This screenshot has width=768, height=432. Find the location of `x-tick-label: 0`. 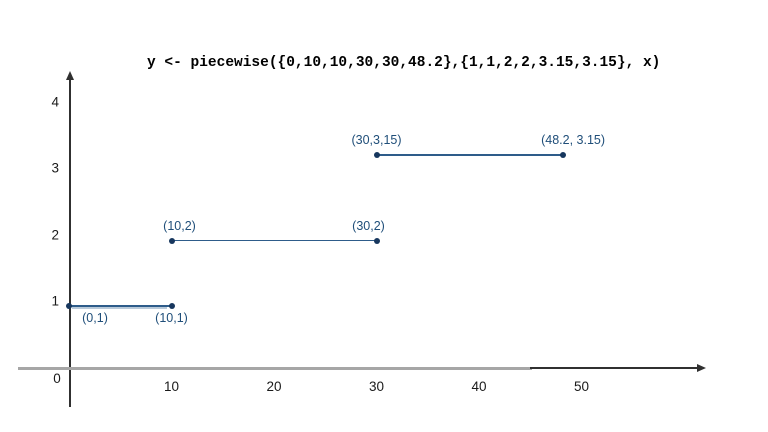

x-tick-label: 0 is located at coordinates (57, 378).